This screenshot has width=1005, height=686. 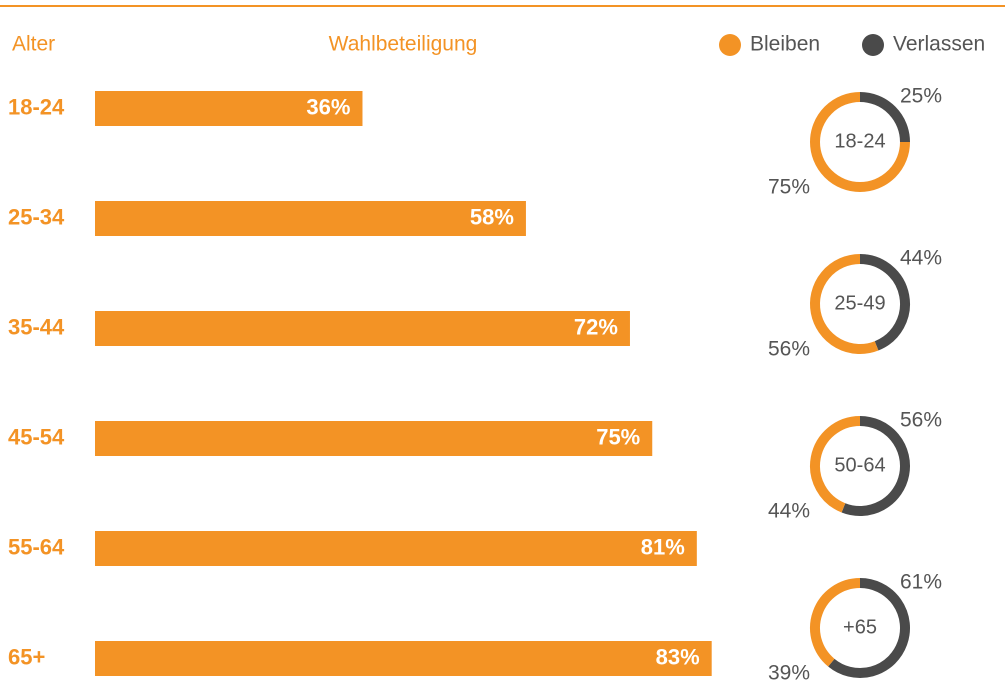 What do you see at coordinates (789, 673) in the screenshot?
I see `donut-value-label: 39%` at bounding box center [789, 673].